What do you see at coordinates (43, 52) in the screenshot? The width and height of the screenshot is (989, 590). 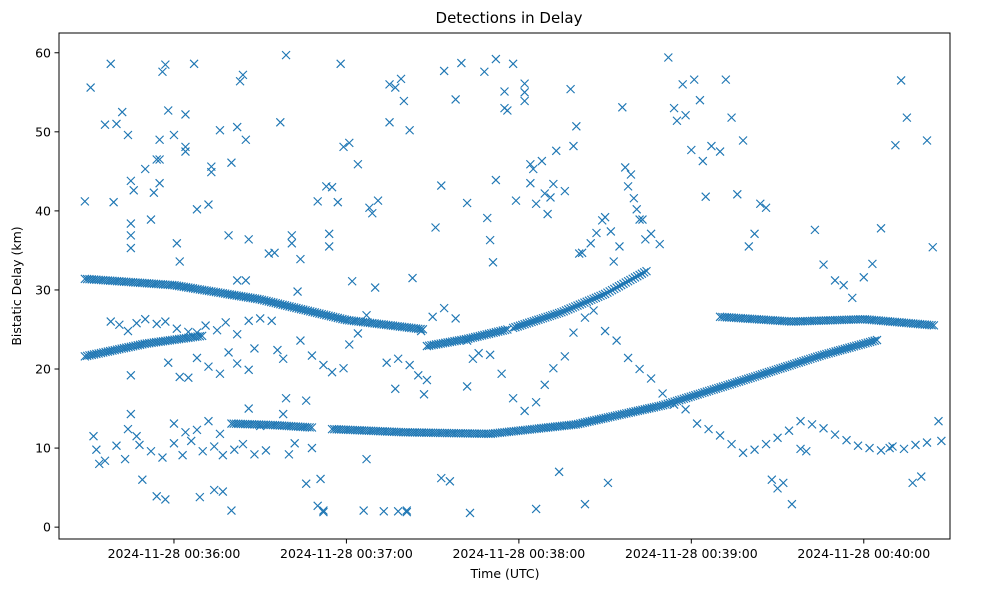 I see `y-tick-label: 60` at bounding box center [43, 52].